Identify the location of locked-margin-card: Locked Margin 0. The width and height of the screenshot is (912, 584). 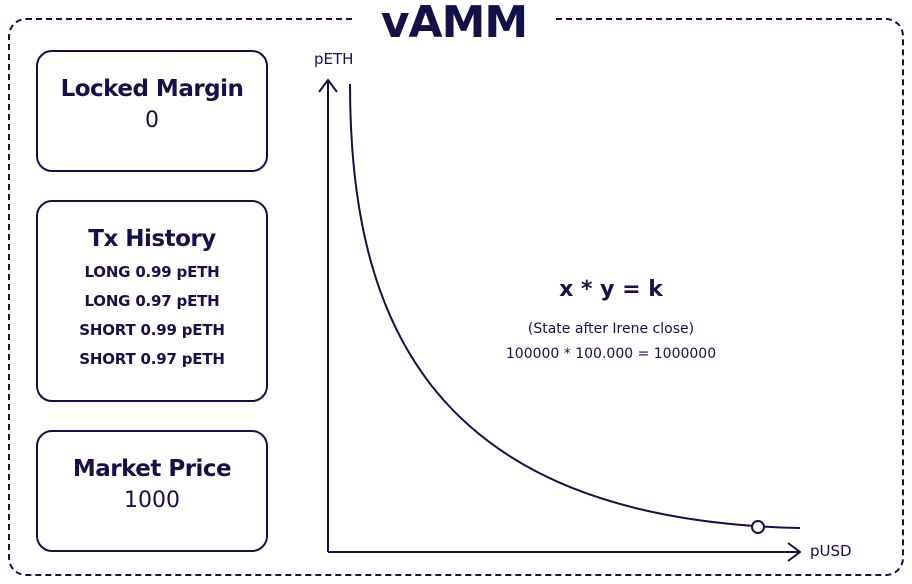
(152, 111).